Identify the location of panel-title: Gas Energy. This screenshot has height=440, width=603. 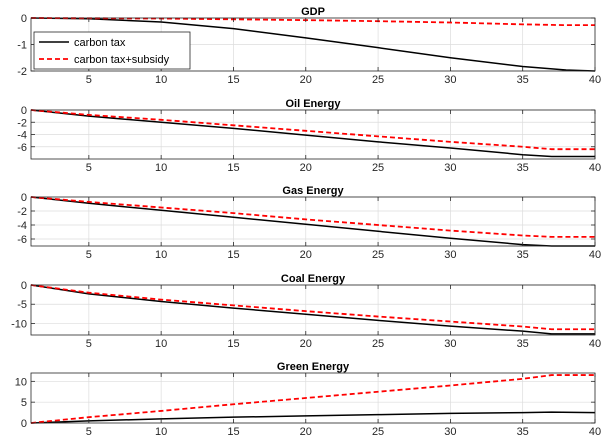
(313, 191).